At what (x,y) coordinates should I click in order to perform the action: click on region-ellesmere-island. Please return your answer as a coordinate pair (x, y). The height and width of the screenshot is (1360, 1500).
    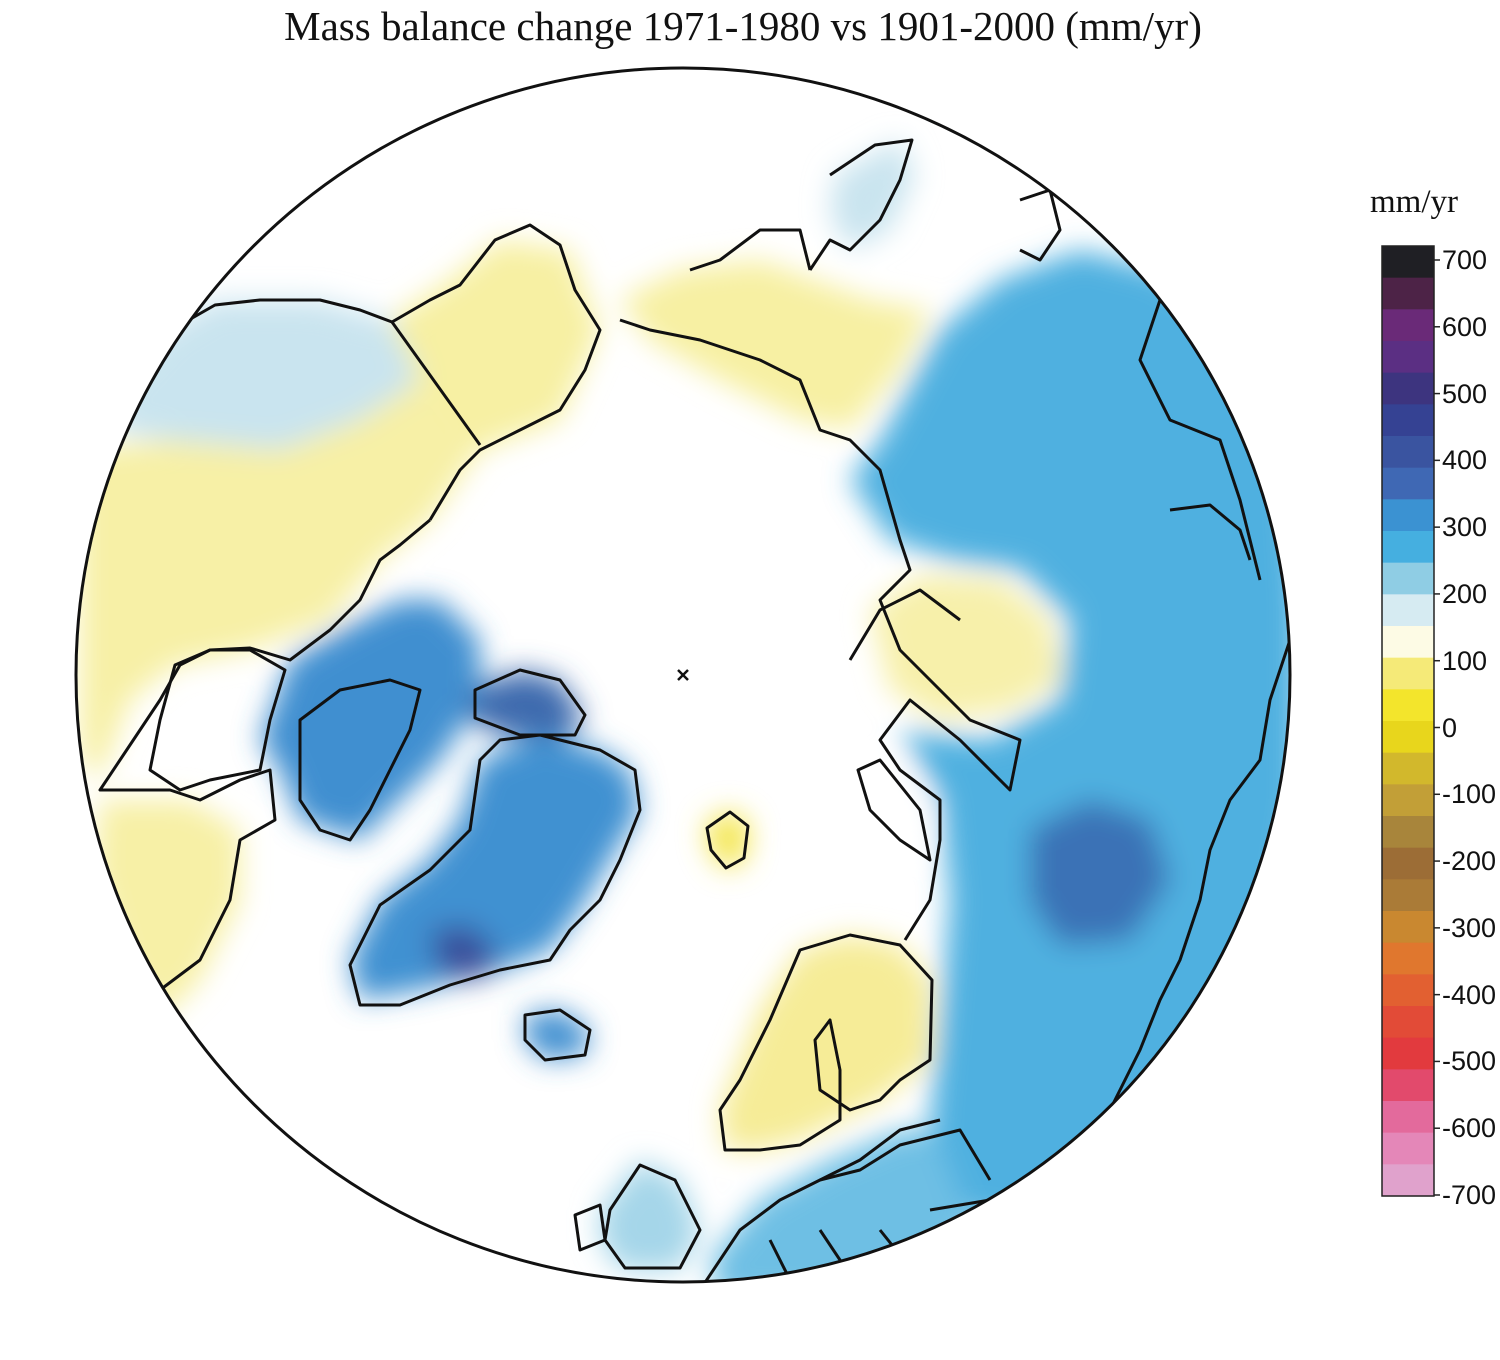
    Looking at the image, I should click on (527, 705).